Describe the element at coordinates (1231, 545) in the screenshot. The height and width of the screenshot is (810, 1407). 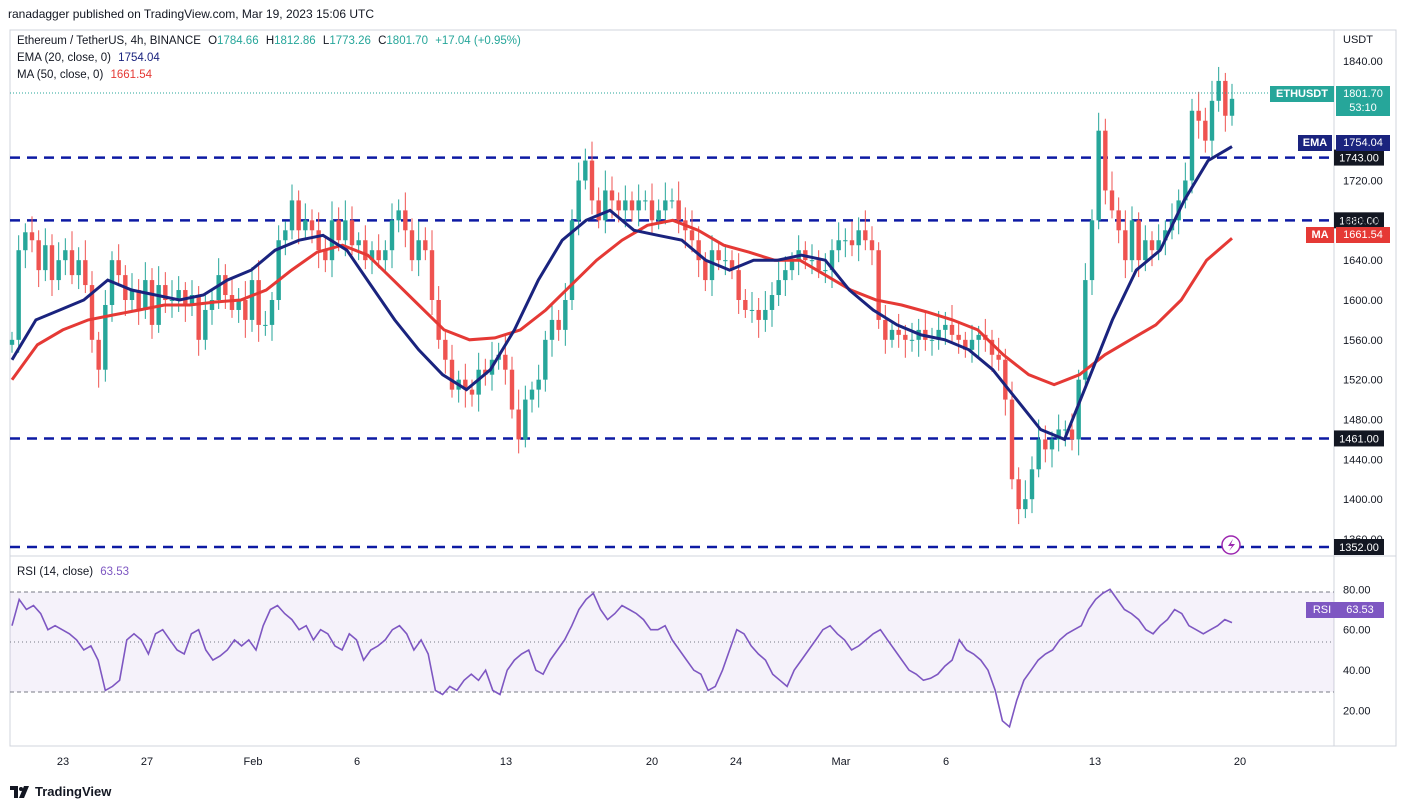
I see `lightning-icon` at that location.